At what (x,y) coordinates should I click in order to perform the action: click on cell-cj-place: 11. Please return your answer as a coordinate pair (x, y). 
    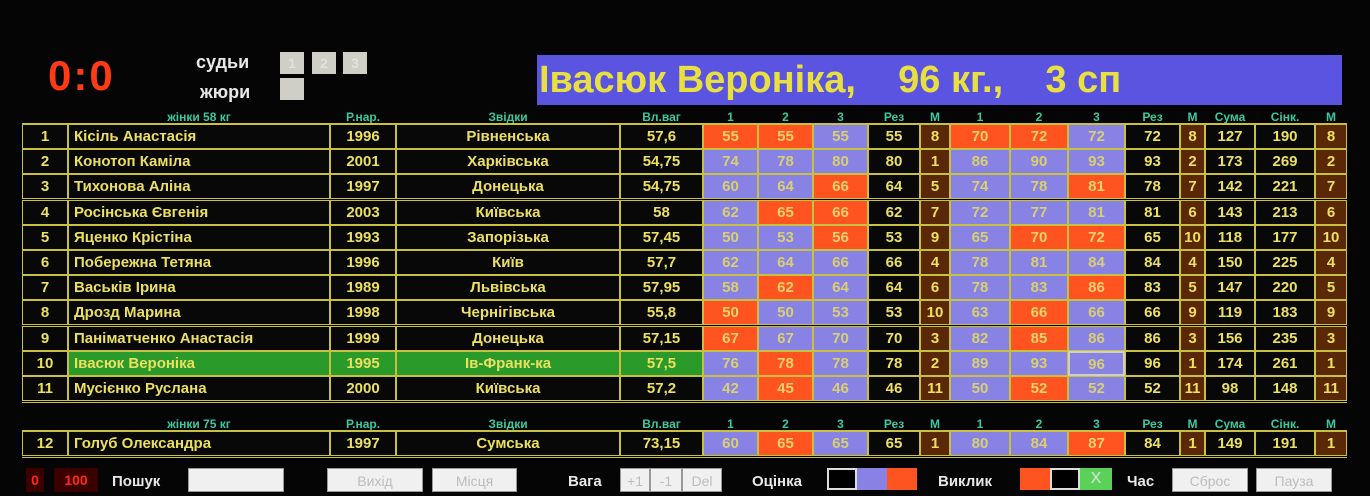
    Looking at the image, I should click on (1192, 388).